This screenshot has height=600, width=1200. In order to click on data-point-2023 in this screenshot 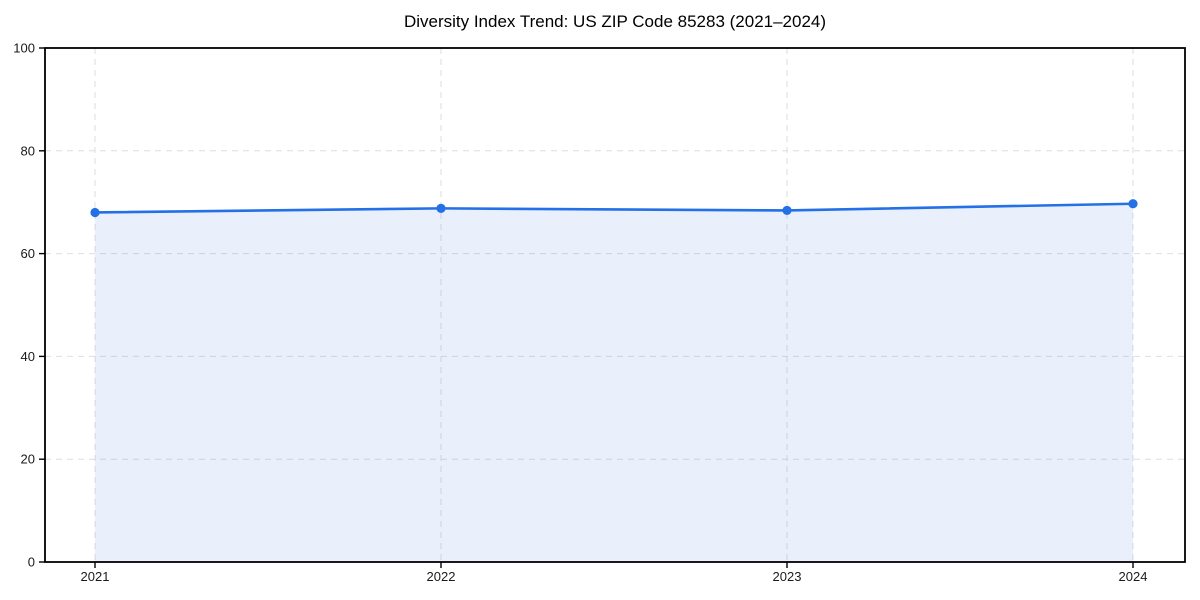, I will do `click(787, 210)`.